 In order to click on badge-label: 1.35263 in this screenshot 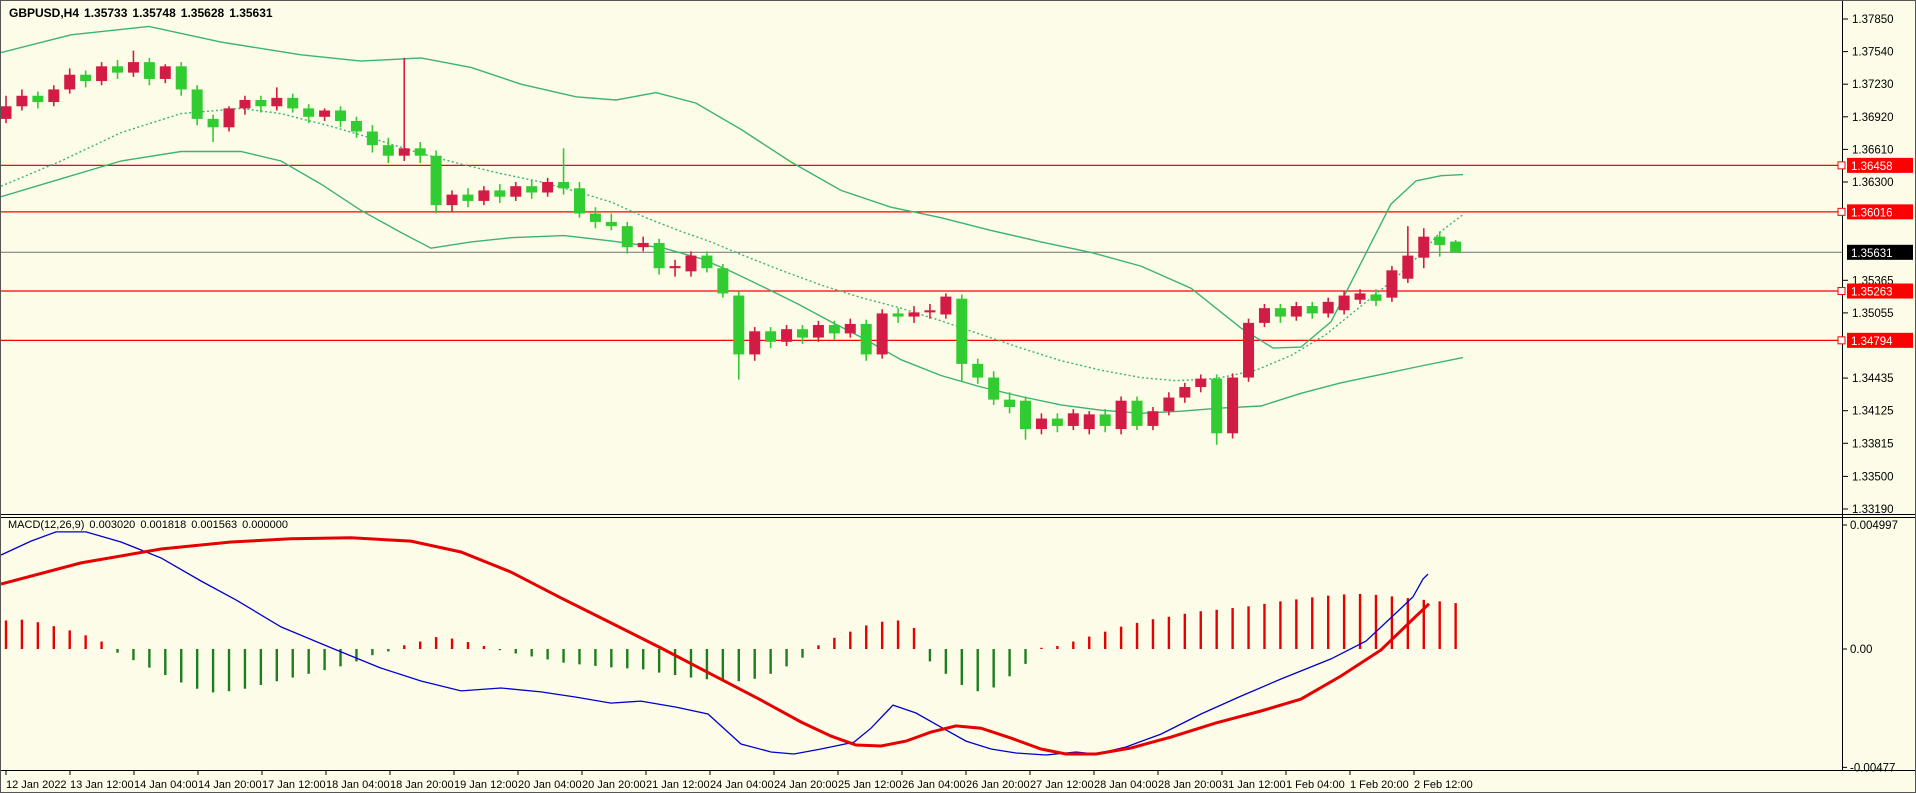, I will do `click(1872, 293)`.